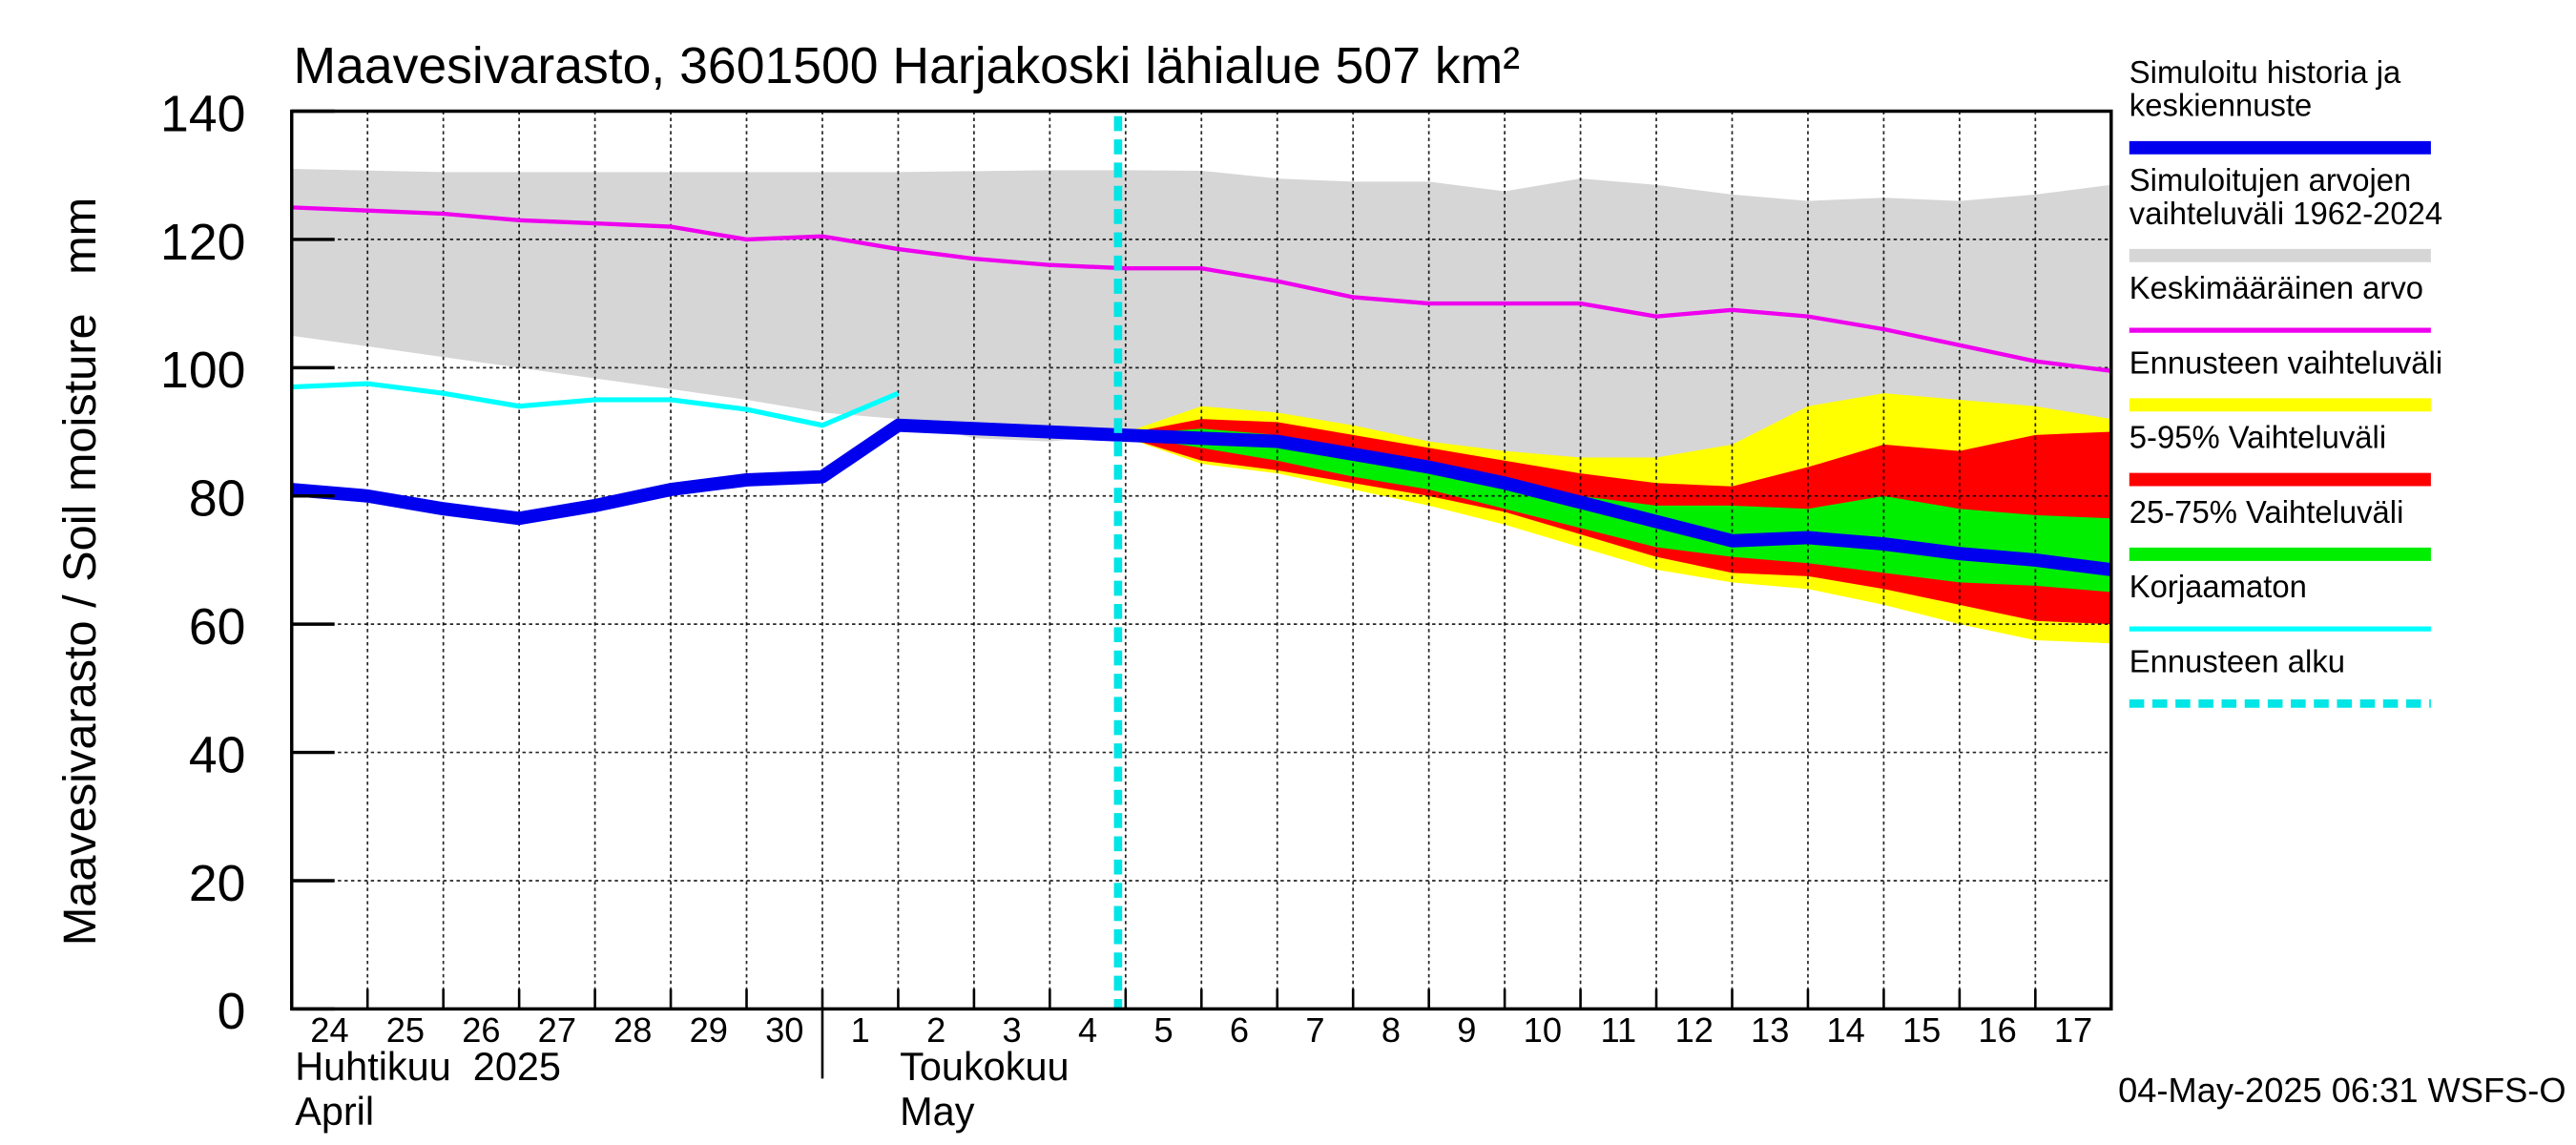 The width and height of the screenshot is (2576, 1145). Describe the element at coordinates (232, 1012) in the screenshot. I see `y-tick-label: 0` at that location.